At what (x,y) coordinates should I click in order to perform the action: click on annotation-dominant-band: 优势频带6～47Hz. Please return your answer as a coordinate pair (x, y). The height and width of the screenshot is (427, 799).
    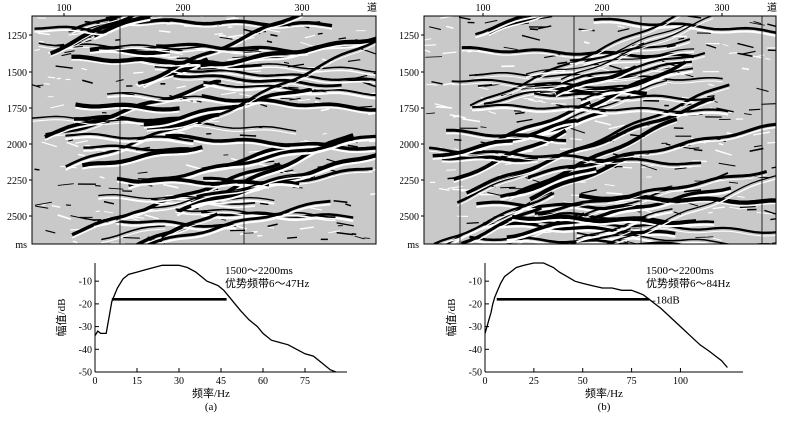
    Looking at the image, I should click on (267, 283).